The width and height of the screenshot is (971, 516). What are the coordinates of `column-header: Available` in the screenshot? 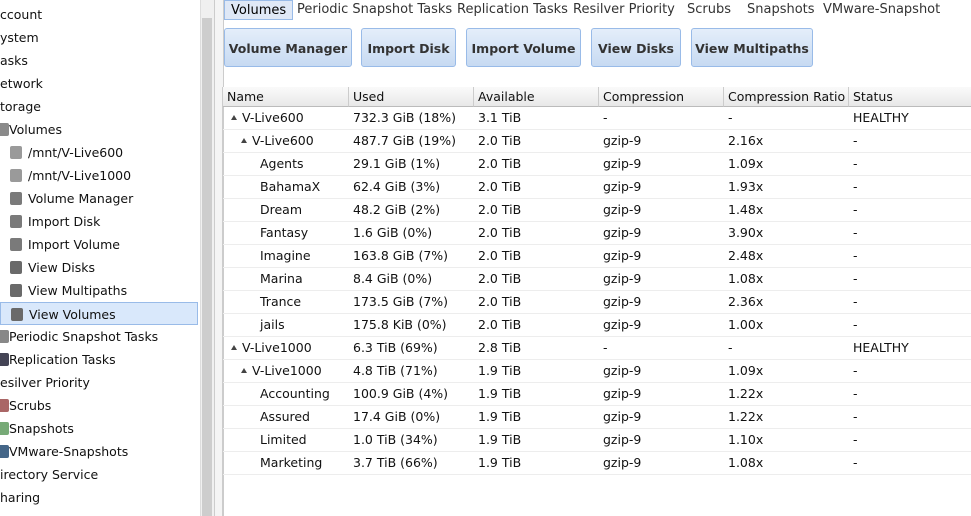 It's located at (536, 97).